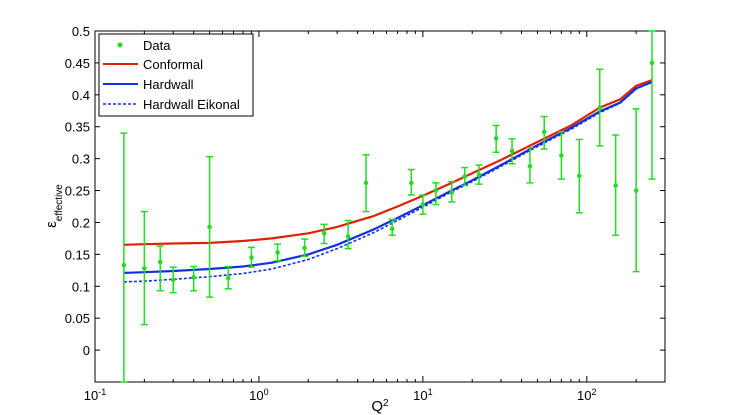 The width and height of the screenshot is (738, 415). I want to click on y-tick-label: 0.35, so click(77, 127).